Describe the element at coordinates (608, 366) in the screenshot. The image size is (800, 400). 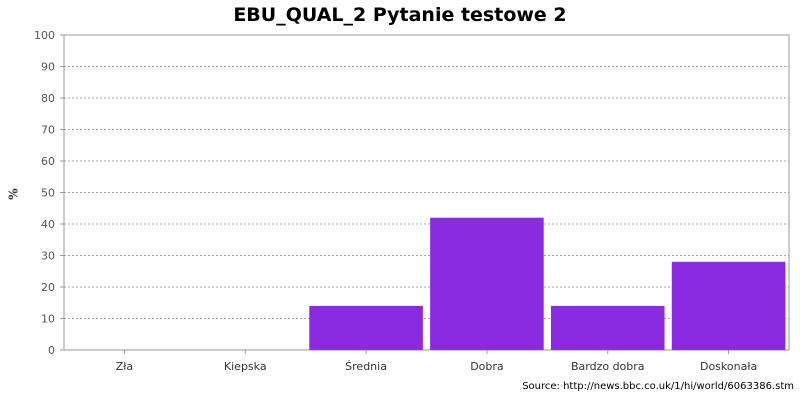
I see `x-tick-label: Bardzo dobra` at that location.